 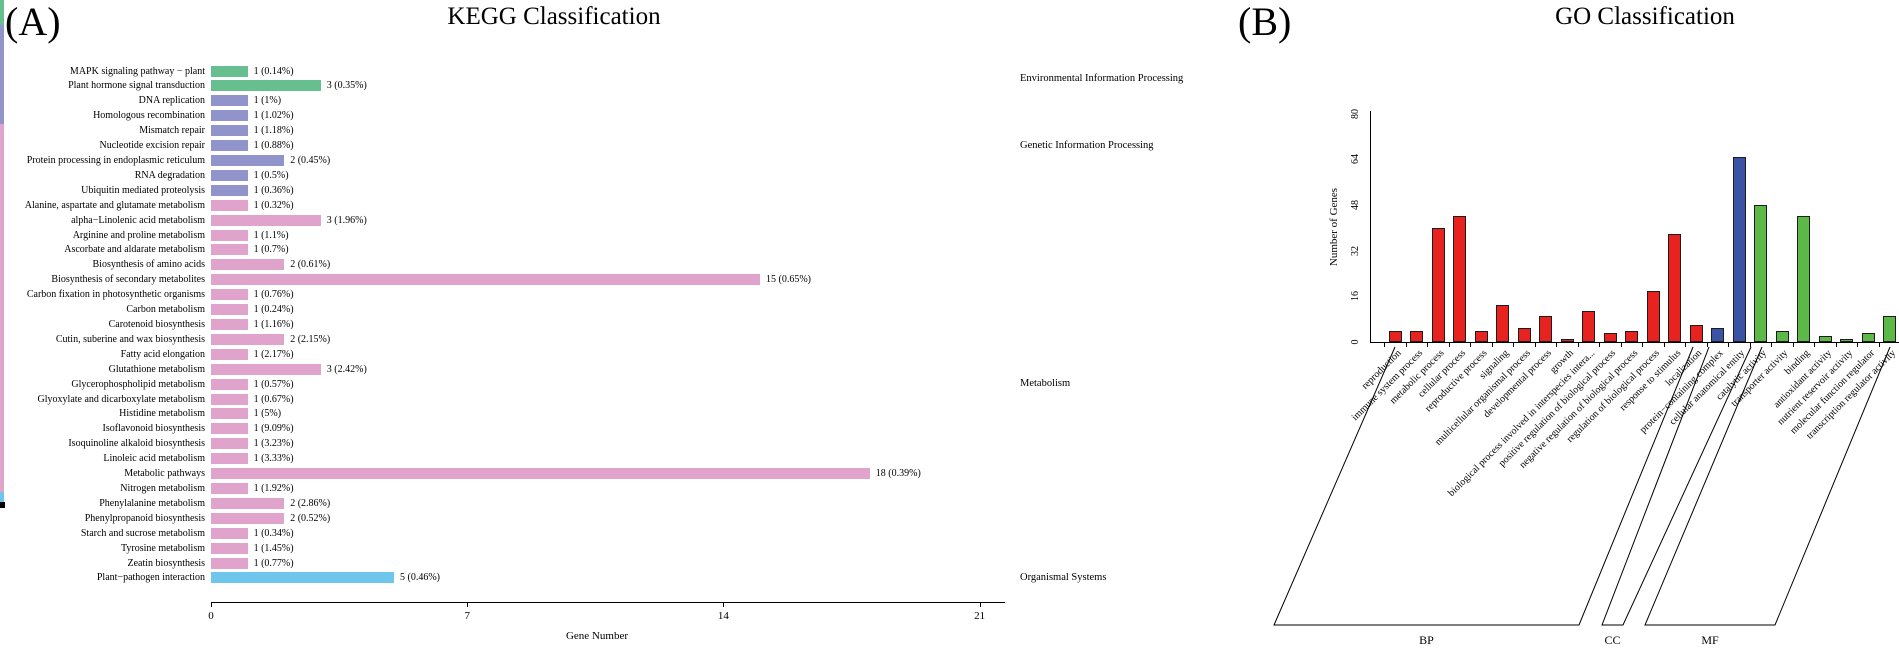 I want to click on kegg-category-label: Fatty acid elongation, so click(x=162, y=354).